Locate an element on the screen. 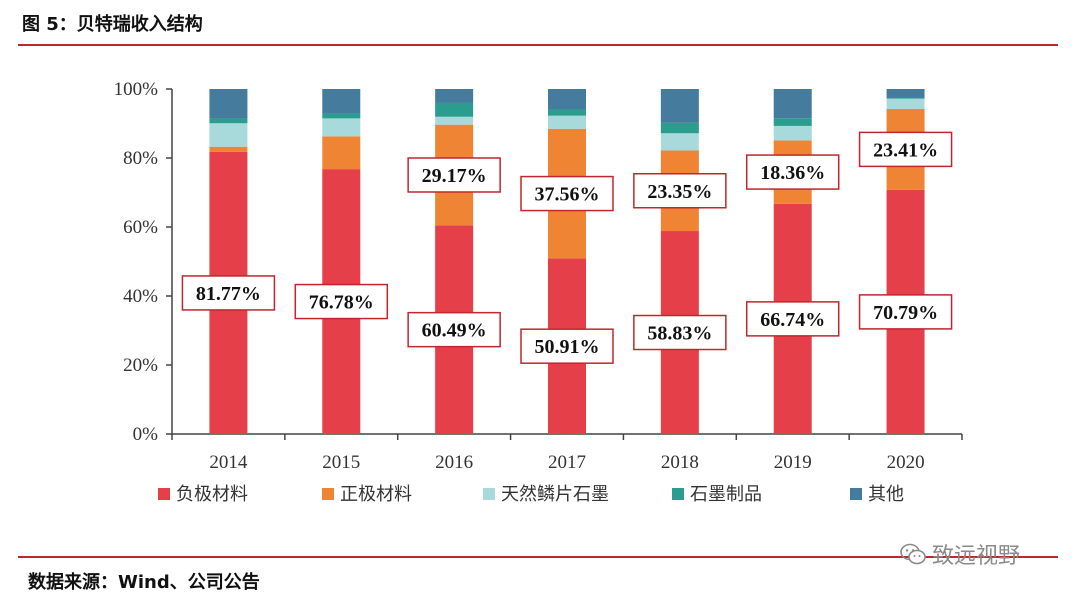  legend-label: 石墨制品 is located at coordinates (726, 494).